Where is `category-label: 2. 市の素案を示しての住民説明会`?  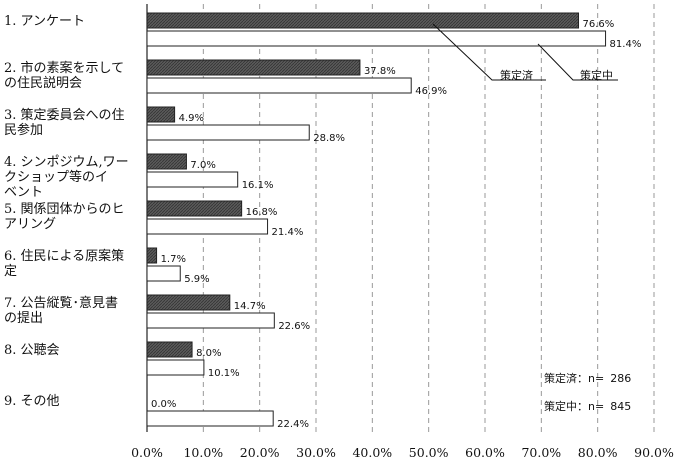 category-label: 2. 市の素案を示しての住民説明会 is located at coordinates (64, 75).